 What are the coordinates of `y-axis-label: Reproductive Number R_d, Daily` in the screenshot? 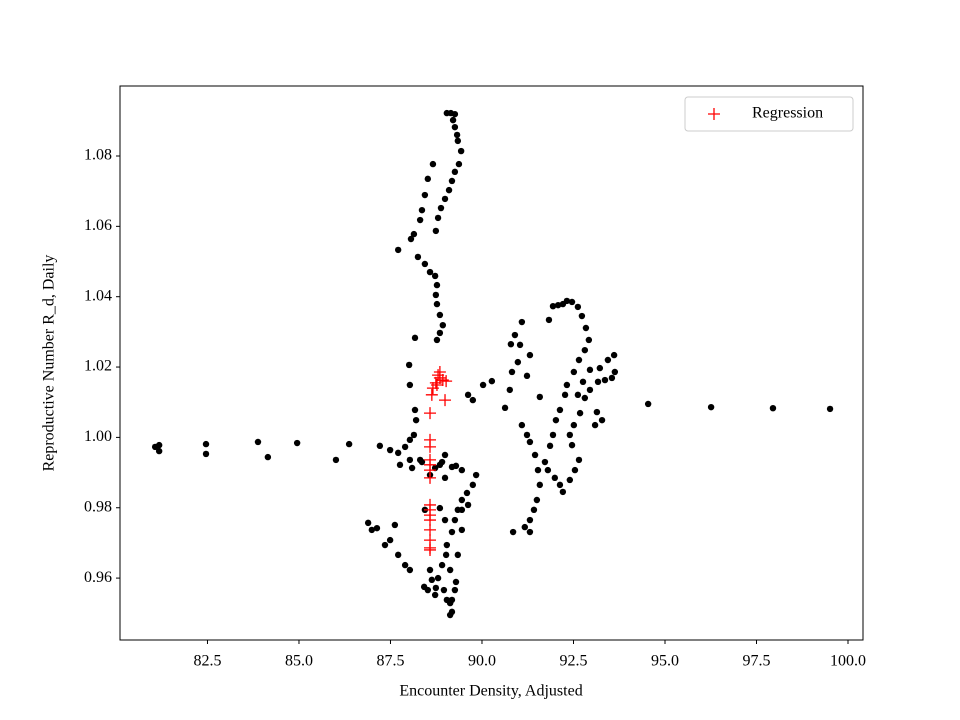 It's located at (49, 363).